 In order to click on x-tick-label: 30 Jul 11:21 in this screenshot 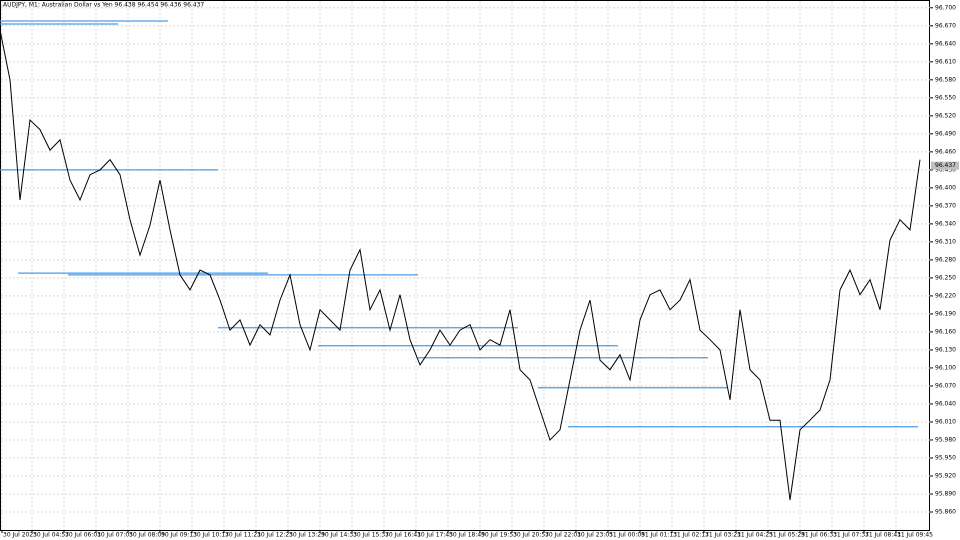, I will do `click(243, 535)`.